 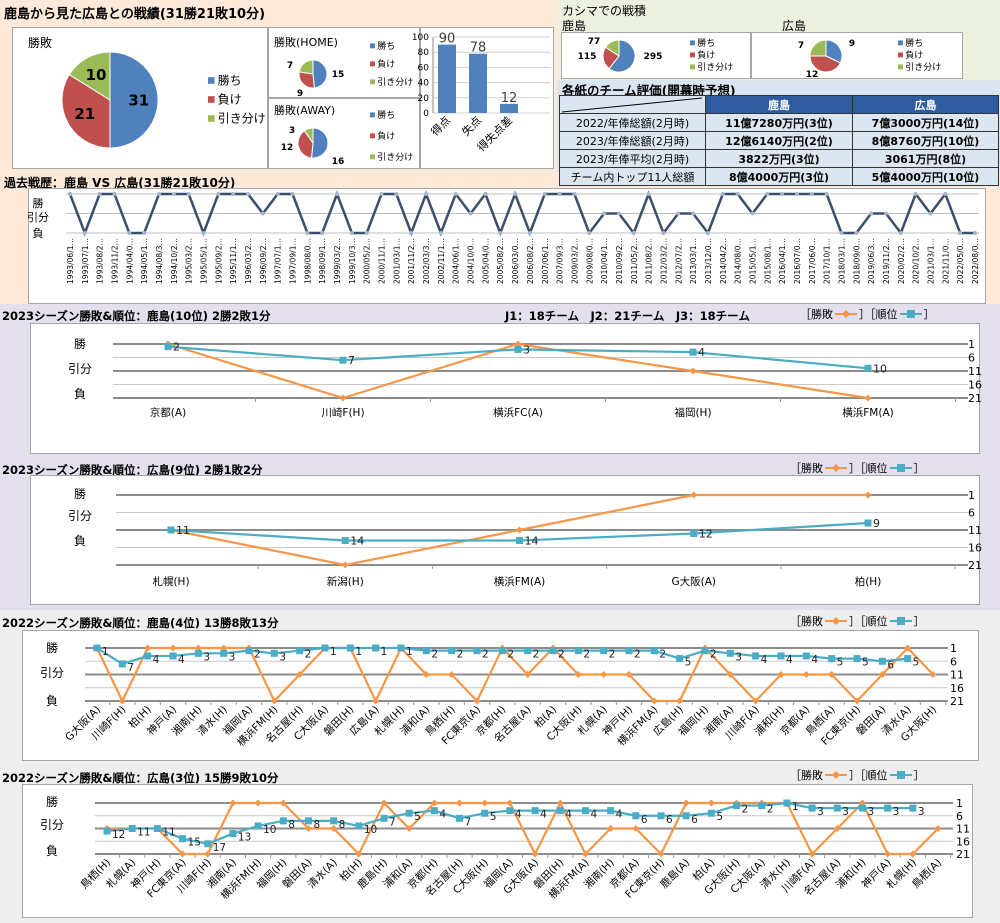 I want to click on kashima-value: 3822万円(3位), so click(x=779, y=158).